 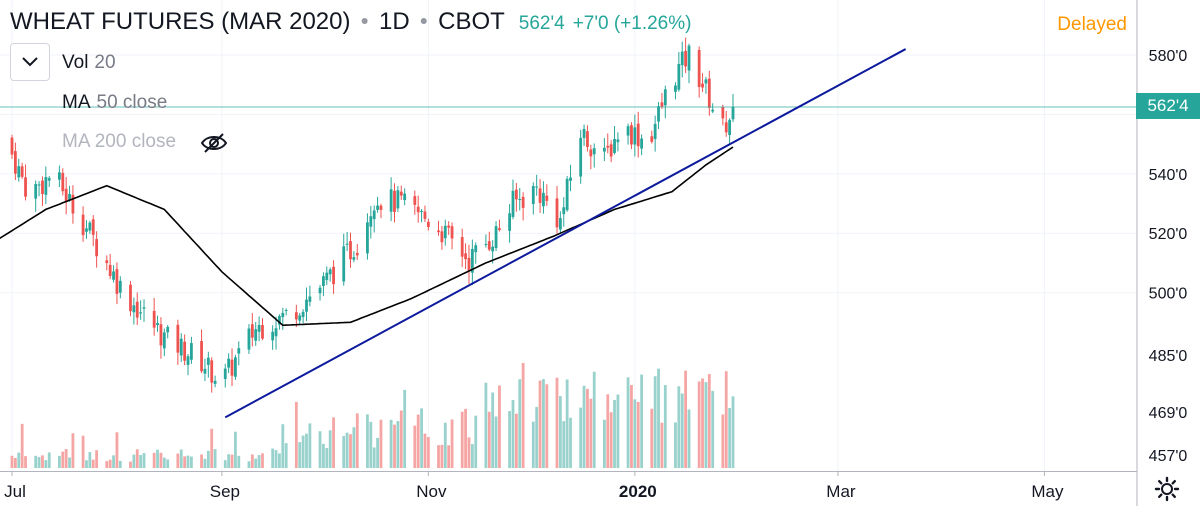 What do you see at coordinates (1167, 489) in the screenshot?
I see `gear-icon` at bounding box center [1167, 489].